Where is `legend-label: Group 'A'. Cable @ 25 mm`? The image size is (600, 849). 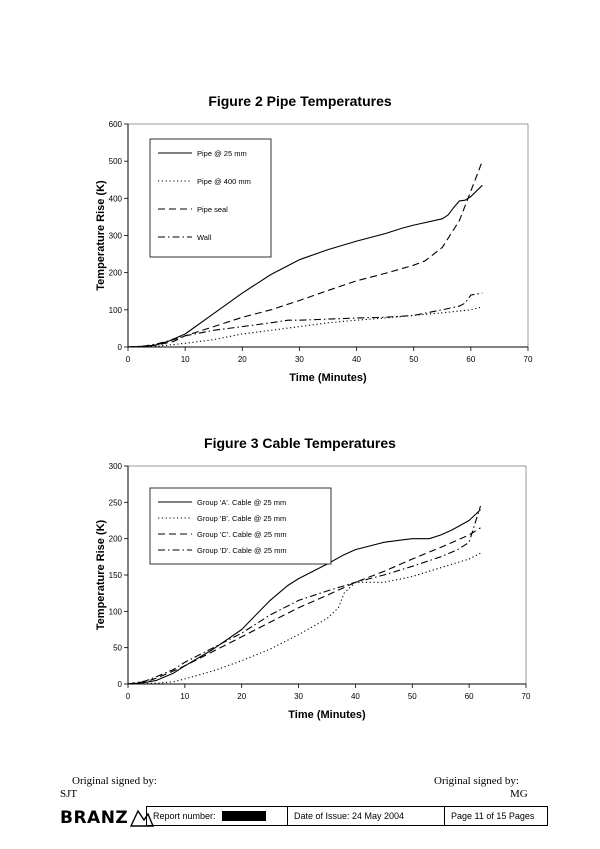 legend-label: Group 'A'. Cable @ 25 mm is located at coordinates (241, 502).